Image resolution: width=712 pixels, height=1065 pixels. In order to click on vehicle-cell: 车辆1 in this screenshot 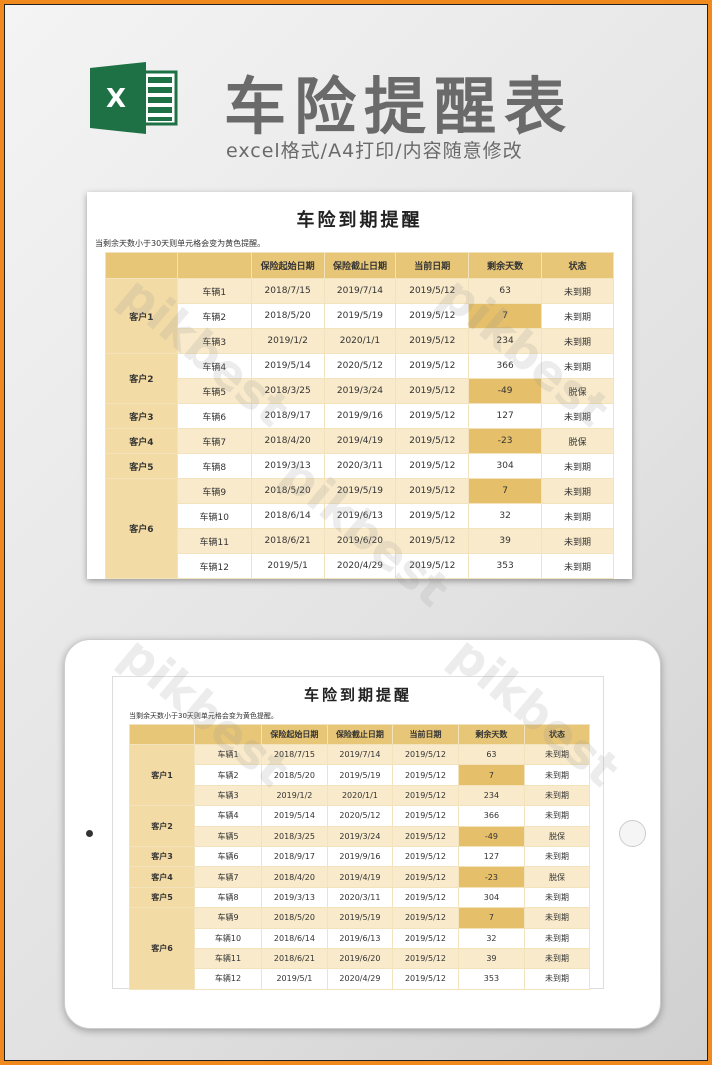, I will do `click(228, 754)`.